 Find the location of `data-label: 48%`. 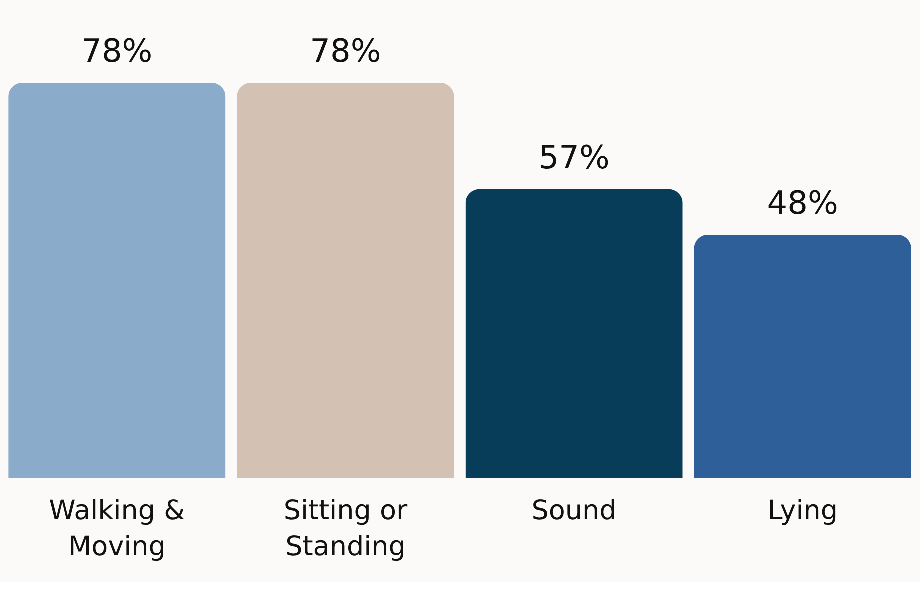

data-label: 48% is located at coordinates (802, 203).